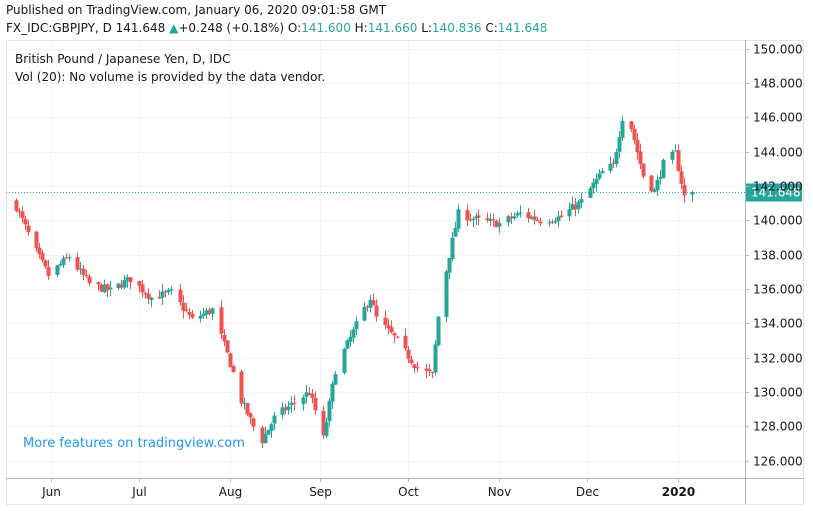 The width and height of the screenshot is (813, 511). Describe the element at coordinates (123, 59) in the screenshot. I see `legend-title: British Pound / Japanese Yen, D, IDC` at that location.